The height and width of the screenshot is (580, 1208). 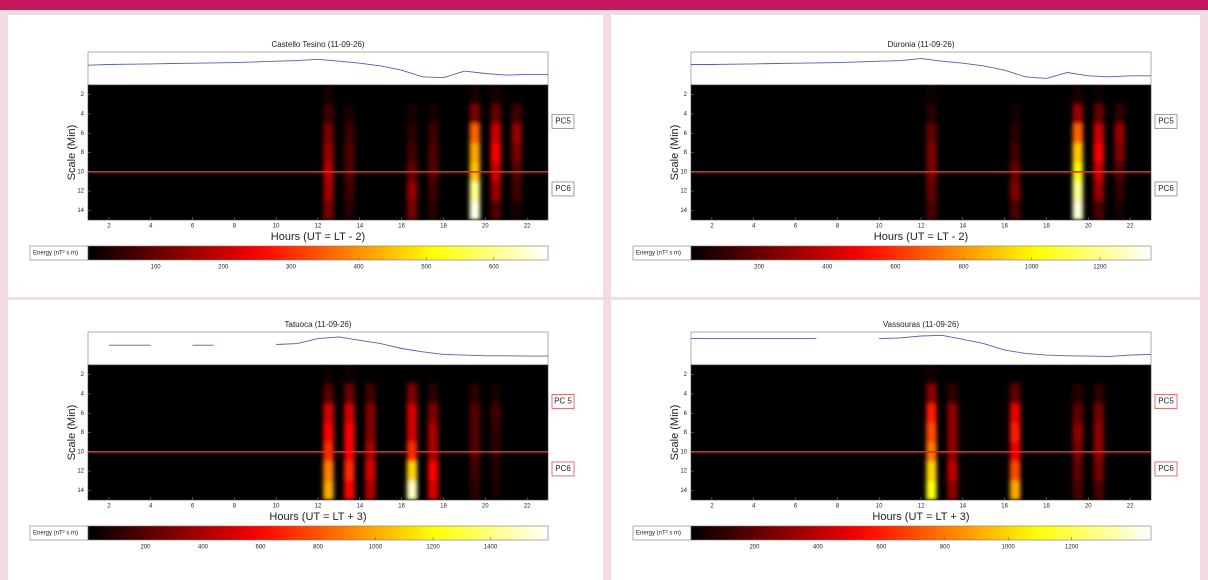 What do you see at coordinates (921, 324) in the screenshot?
I see `chart-title: Vassouras (11-09-26)` at bounding box center [921, 324].